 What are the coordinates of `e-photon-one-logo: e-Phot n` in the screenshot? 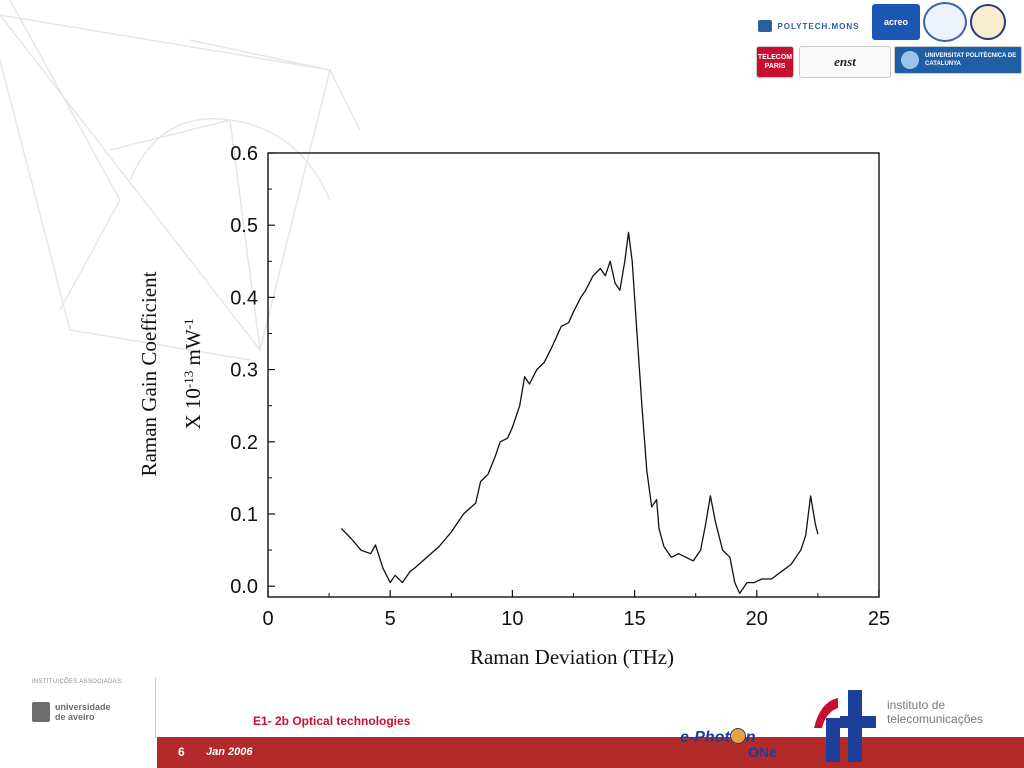 It's located at (718, 737).